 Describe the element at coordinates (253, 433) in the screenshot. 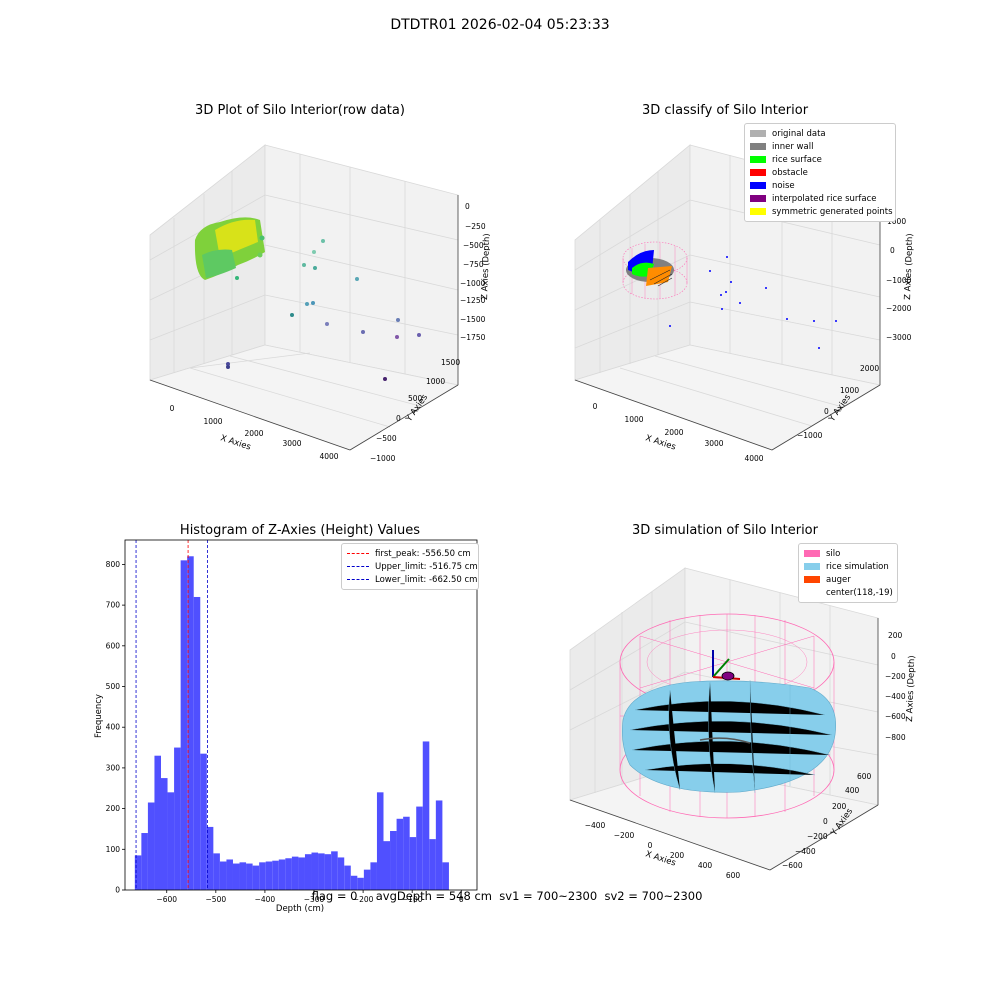

I see `plot1-xtick: 2000` at that location.